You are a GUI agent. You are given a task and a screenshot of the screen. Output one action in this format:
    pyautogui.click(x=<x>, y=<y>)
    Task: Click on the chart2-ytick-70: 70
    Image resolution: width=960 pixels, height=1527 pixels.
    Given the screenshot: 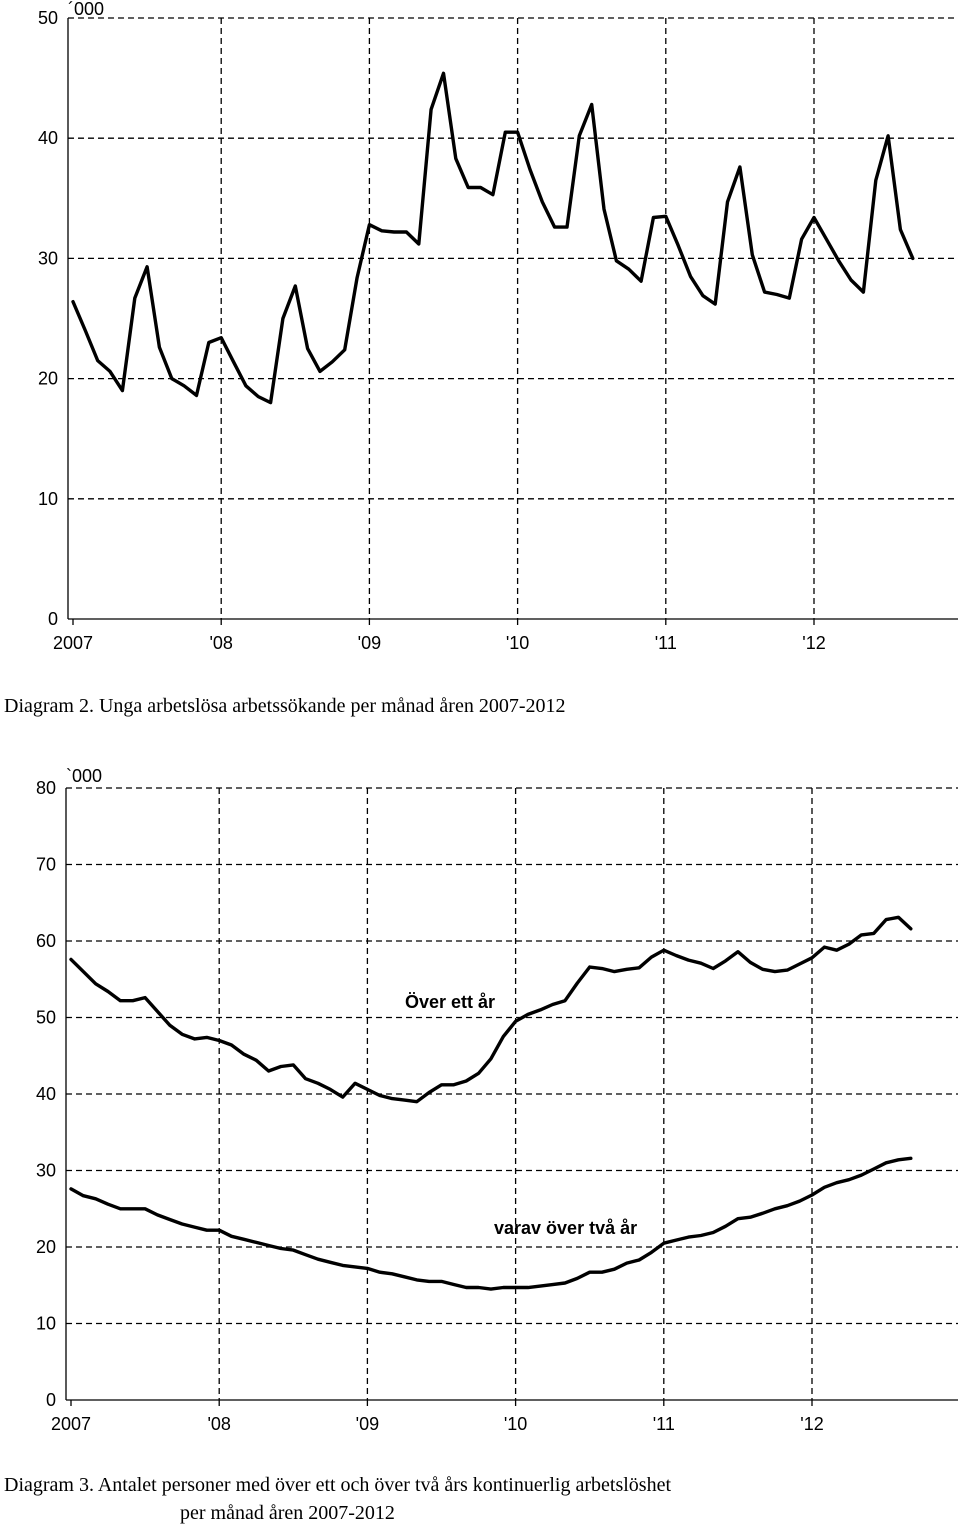 What is the action you would take?
    pyautogui.click(x=46, y=865)
    